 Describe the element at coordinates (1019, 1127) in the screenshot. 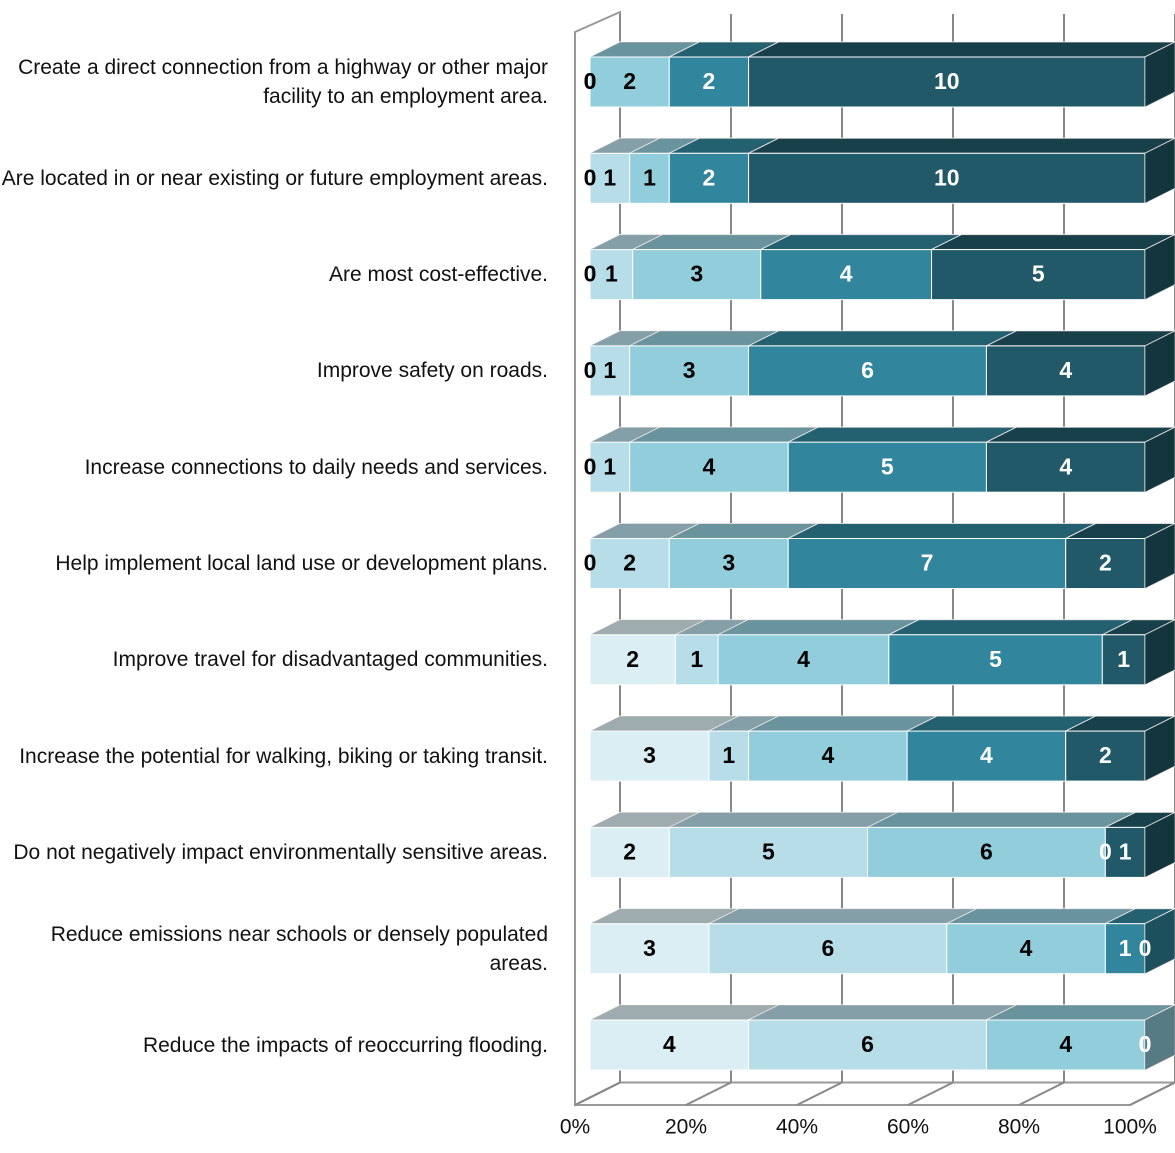

I see `x-tick-label: 80%` at that location.